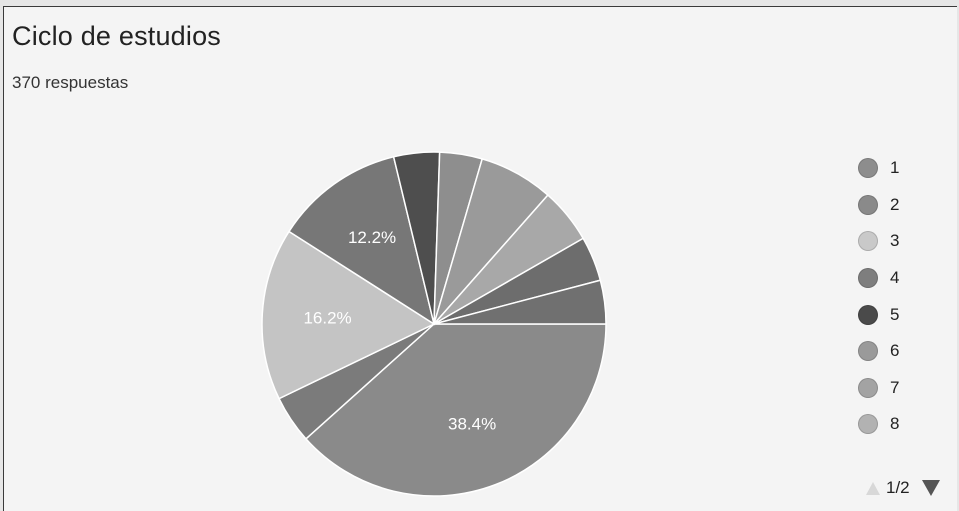 The width and height of the screenshot is (959, 511). Describe the element at coordinates (895, 204) in the screenshot. I see `legend-label: 2` at that location.